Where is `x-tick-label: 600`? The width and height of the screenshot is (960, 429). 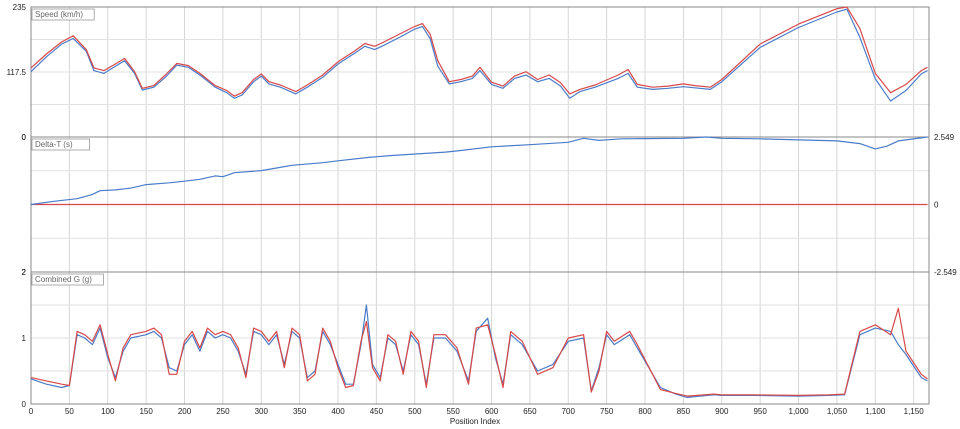
x-tick-label: 600 is located at coordinates (492, 411).